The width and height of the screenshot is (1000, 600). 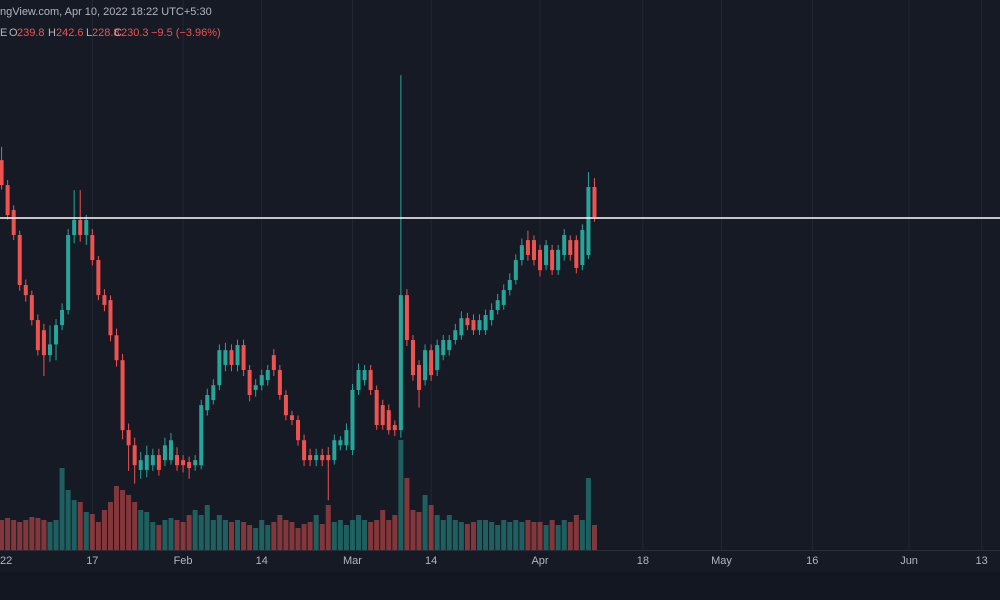 What do you see at coordinates (262, 561) in the screenshot?
I see `x-tick-label: 14` at bounding box center [262, 561].